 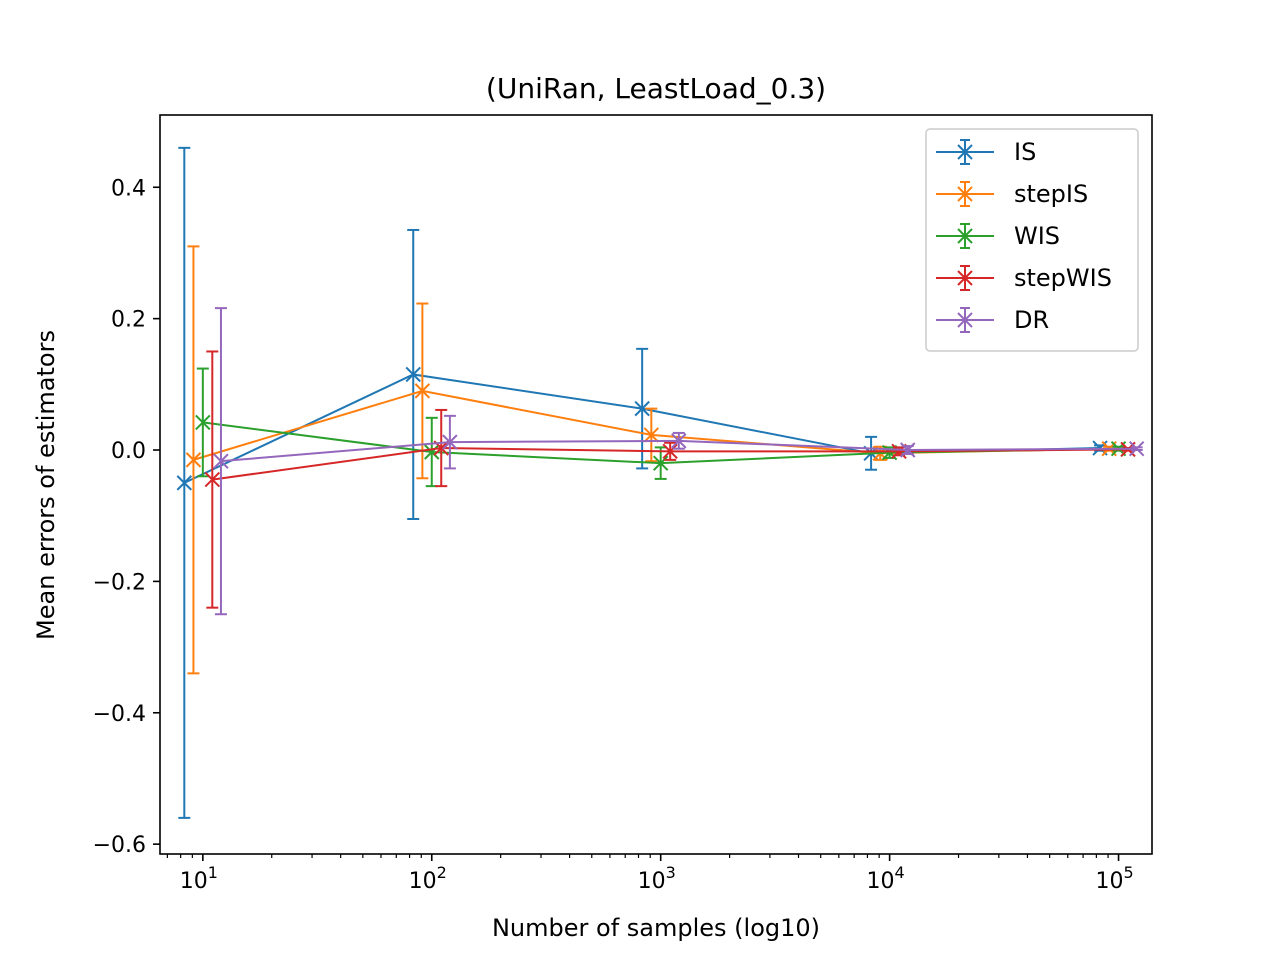 What do you see at coordinates (119, 582) in the screenshot?
I see `y-tick-label: −0.2` at bounding box center [119, 582].